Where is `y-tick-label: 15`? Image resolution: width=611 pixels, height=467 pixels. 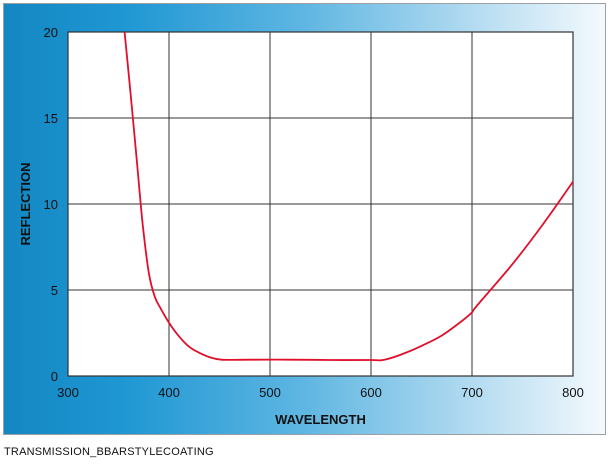 y-tick-label: 15 is located at coordinates (51, 118).